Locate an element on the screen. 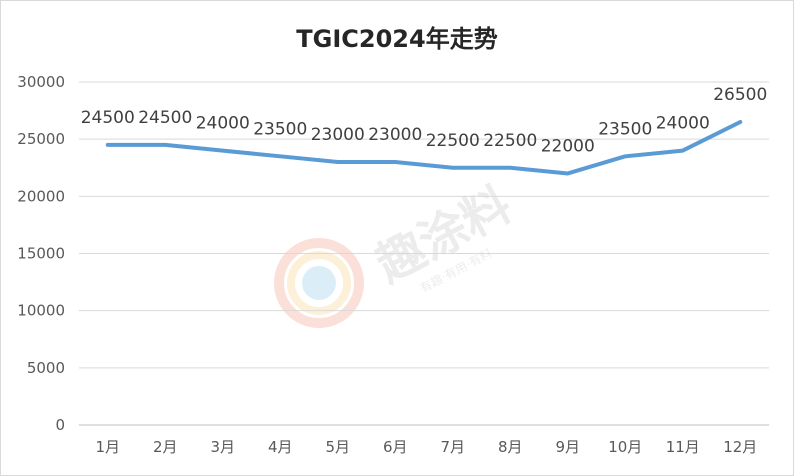 This screenshot has height=476, width=794. y-tick-label: 30000 is located at coordinates (41, 82).